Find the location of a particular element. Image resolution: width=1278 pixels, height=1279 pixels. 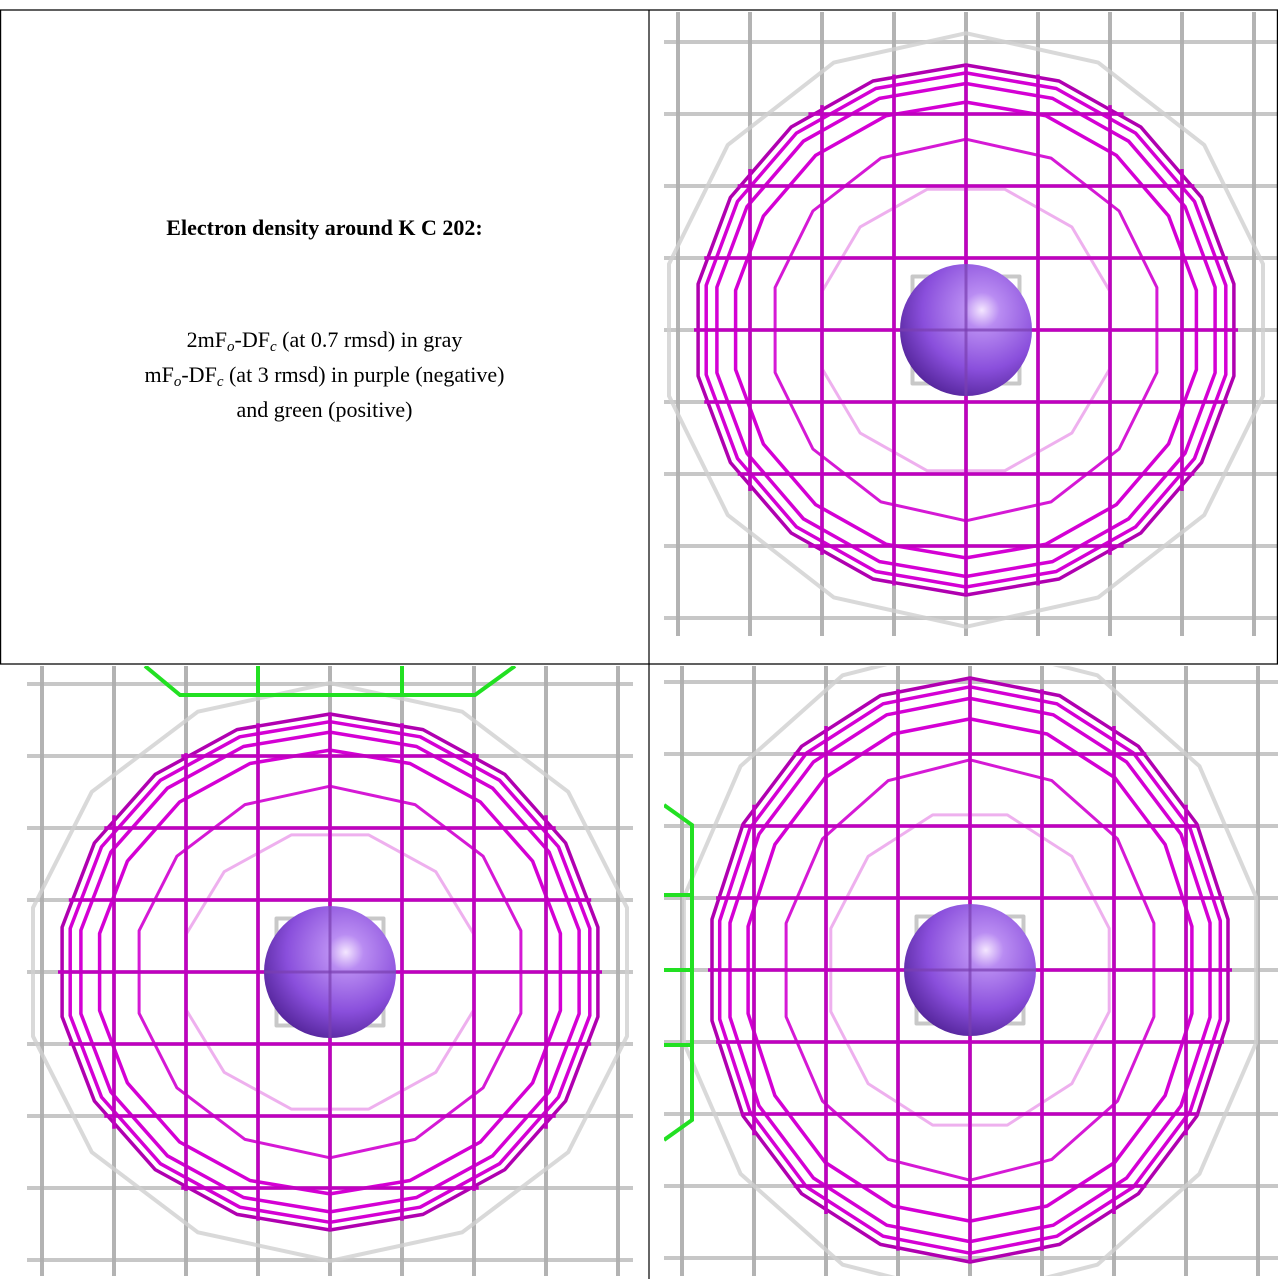

text: (at 0.7 rmsd) in gray is located at coordinates (369, 339).